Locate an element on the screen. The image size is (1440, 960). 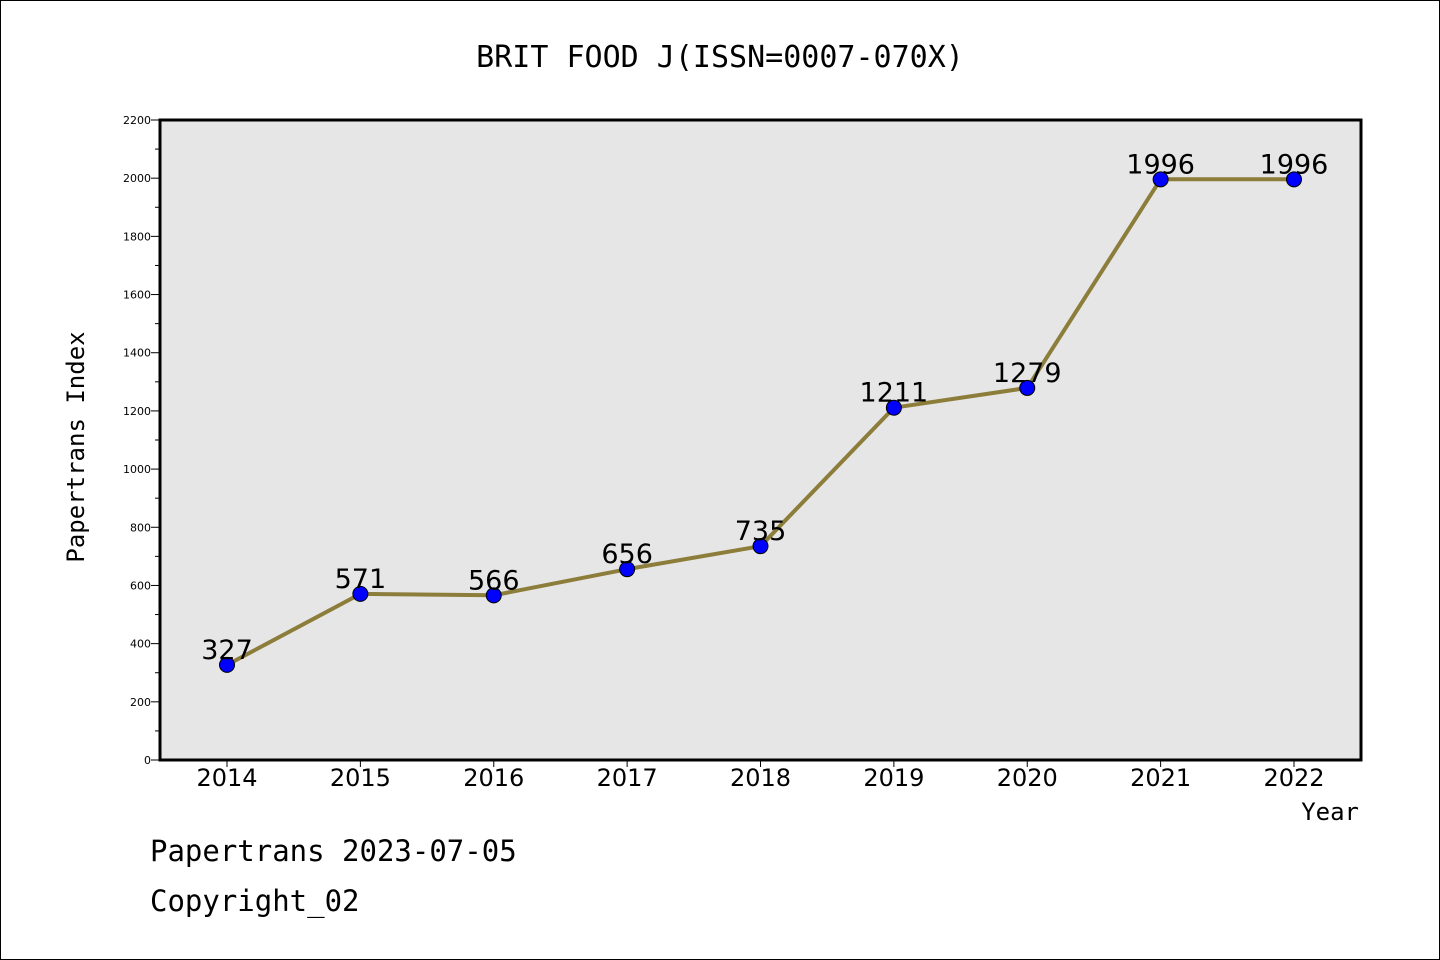
x-tick-label: 2021 is located at coordinates (1160, 778).